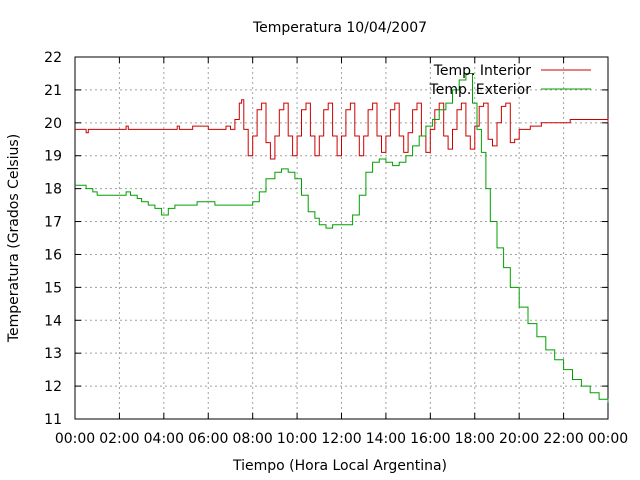 The image size is (640, 480). I want to click on y-tick-label: 11, so click(53, 420).